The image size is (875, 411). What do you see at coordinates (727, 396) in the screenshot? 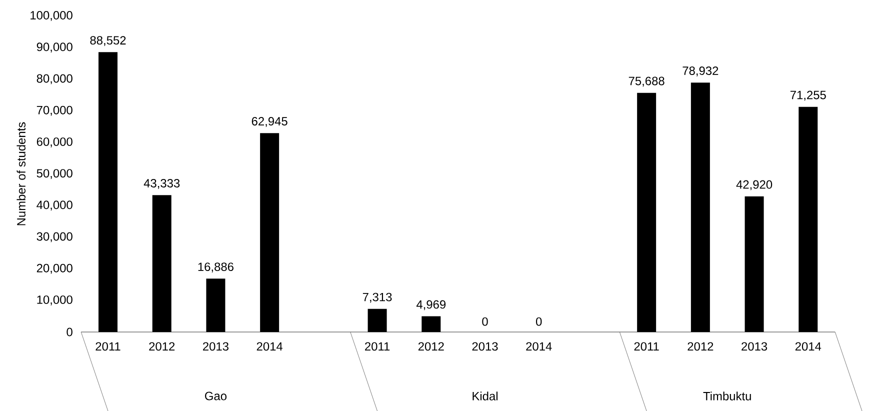
I see `text: Timbuktu` at bounding box center [727, 396].